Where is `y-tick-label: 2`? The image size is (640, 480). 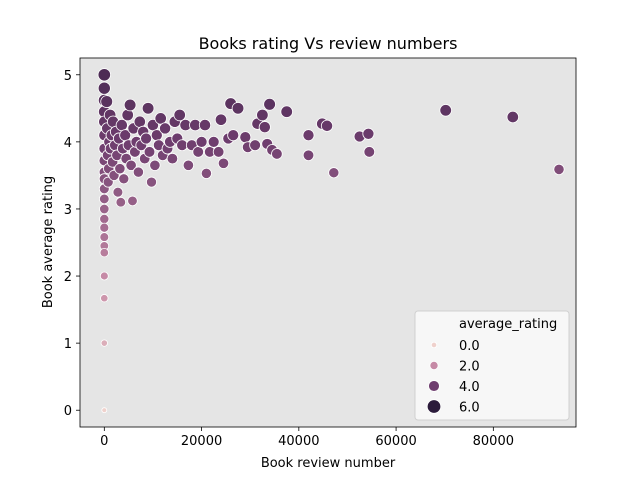 y-tick-label: 2 is located at coordinates (68, 277).